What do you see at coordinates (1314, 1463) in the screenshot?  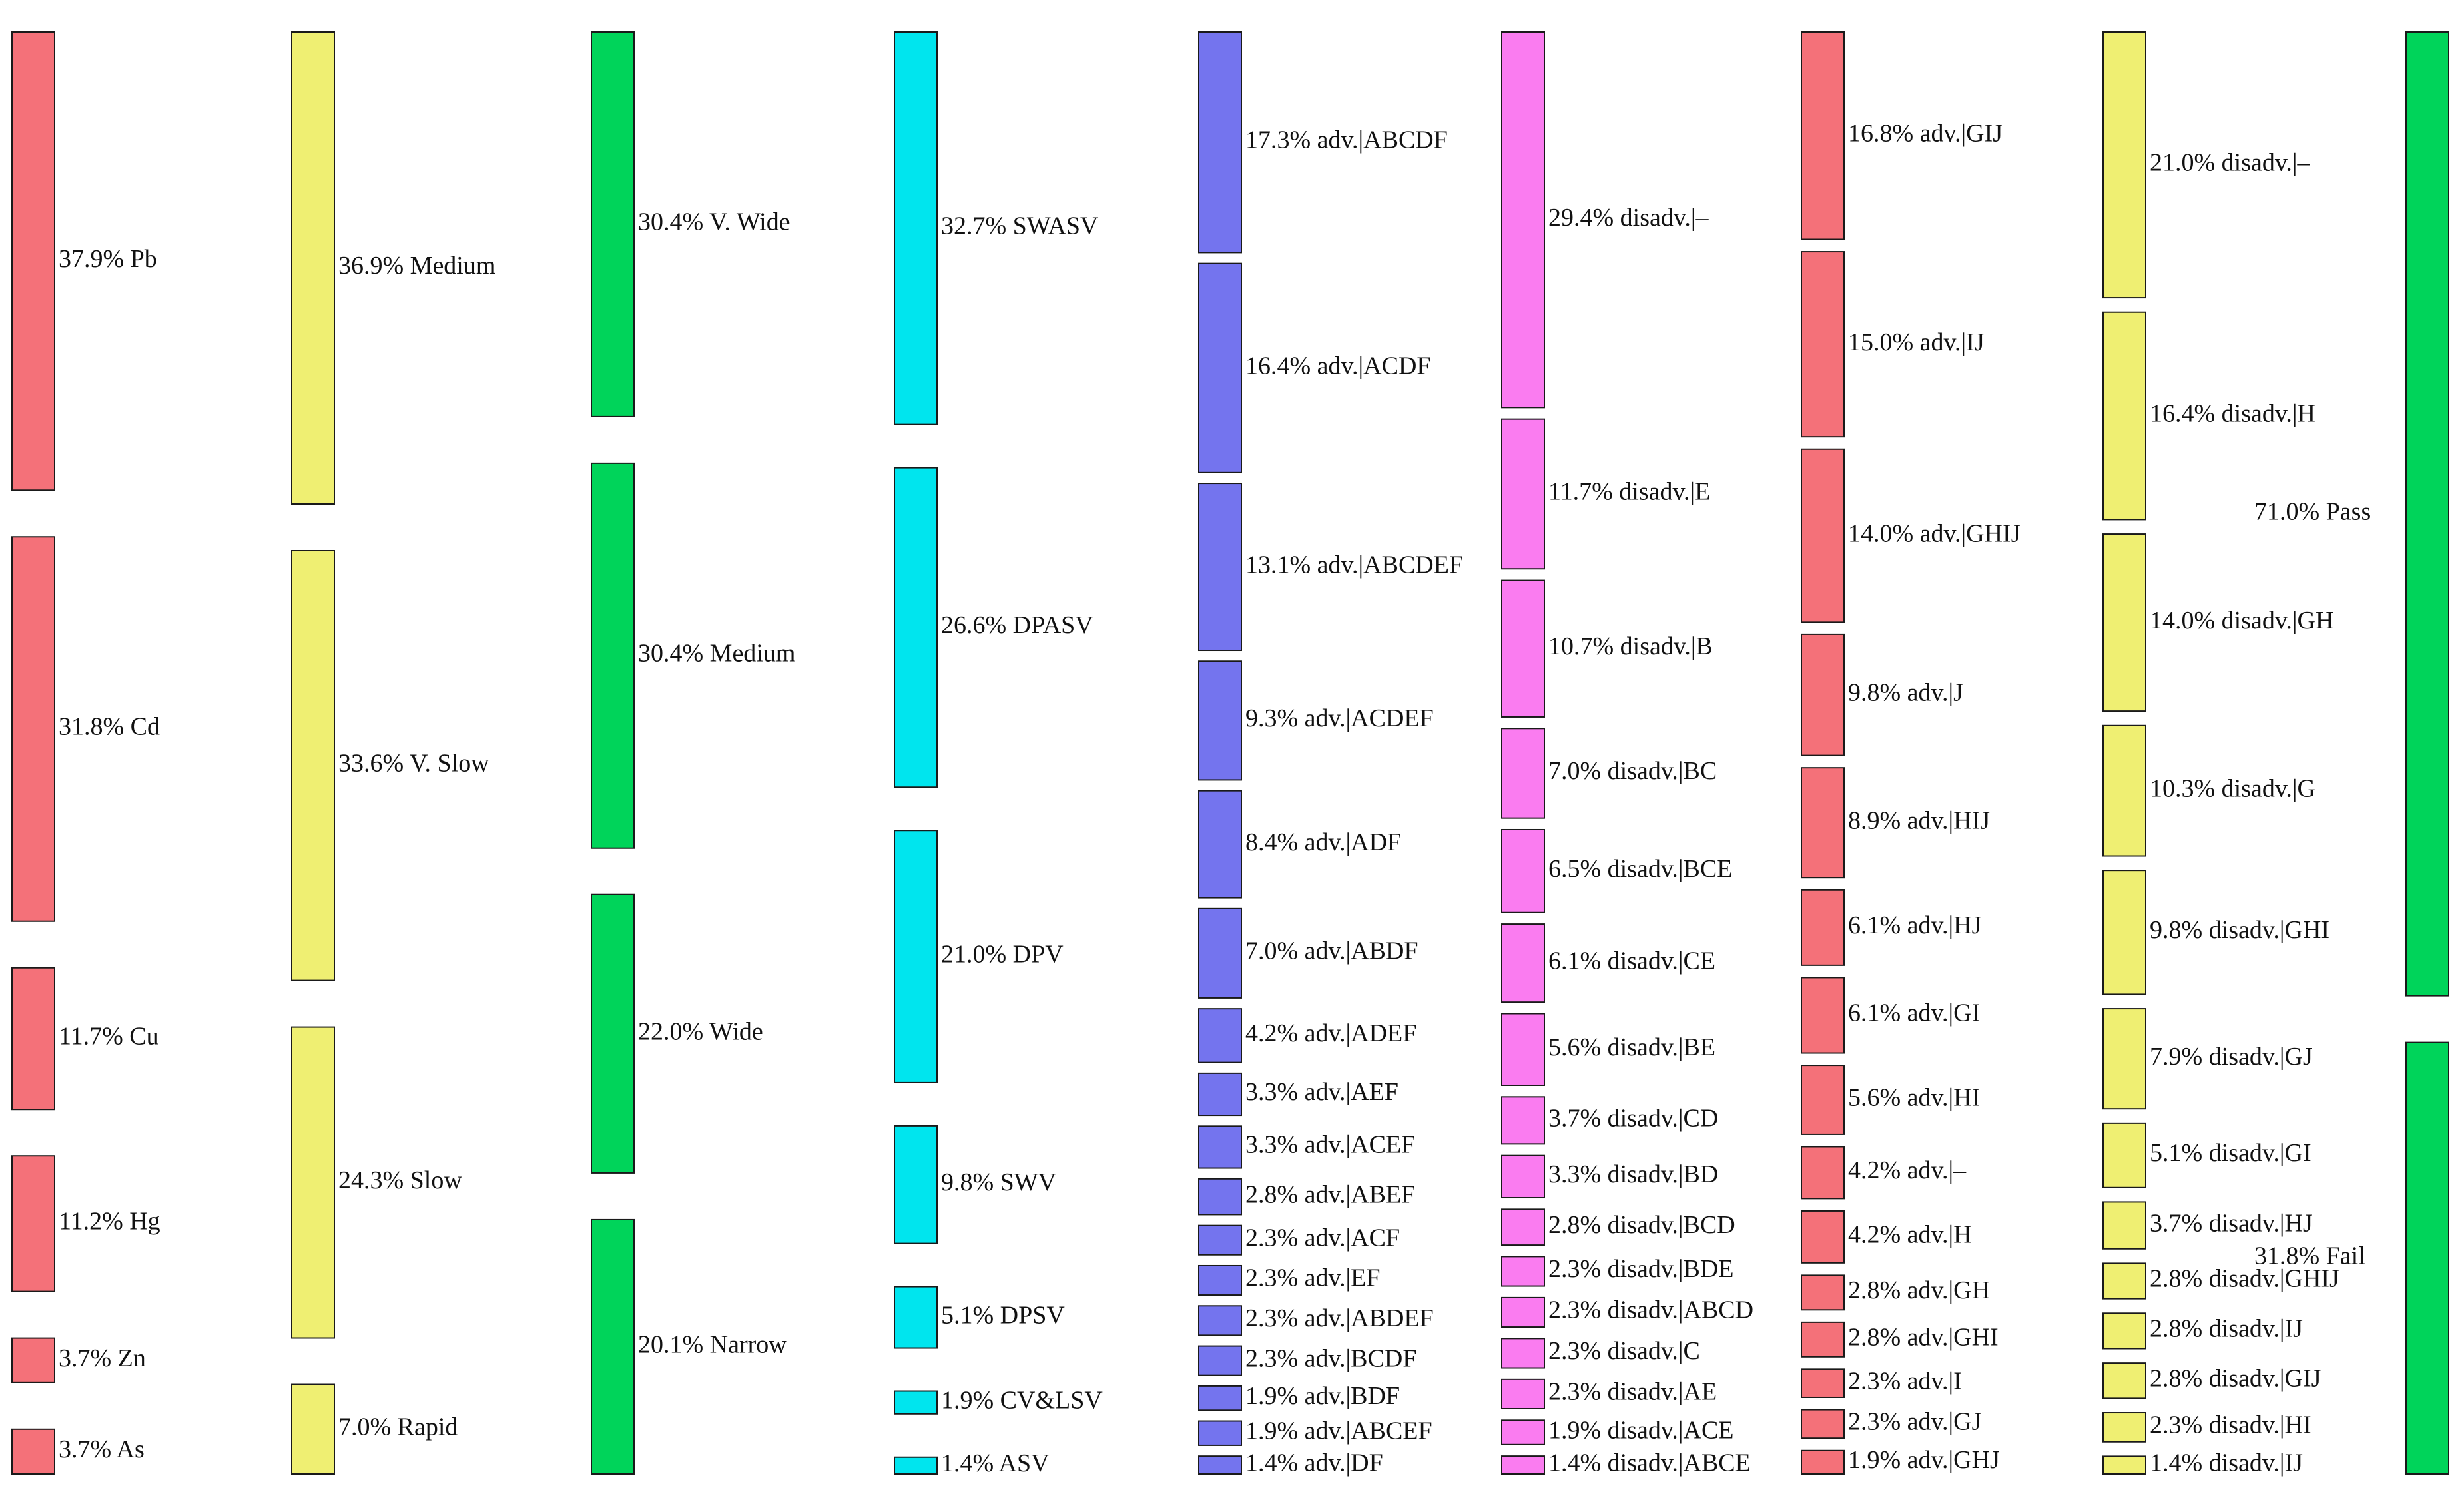 I see `sankey-node-label: 1.4% adv.|DF` at bounding box center [1314, 1463].